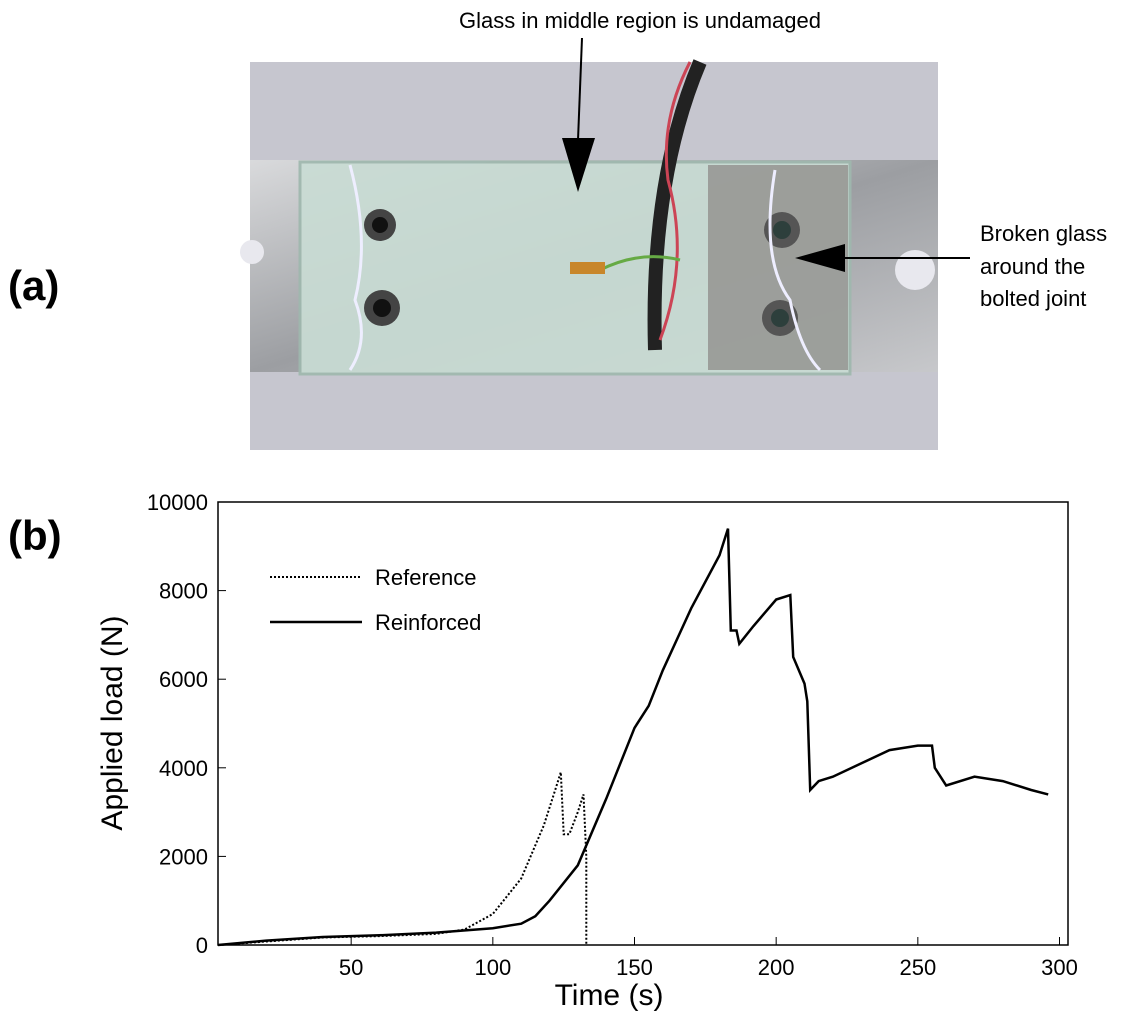 The height and width of the screenshot is (1017, 1141). What do you see at coordinates (183, 856) in the screenshot?
I see `y-tick-label: 2000` at bounding box center [183, 856].